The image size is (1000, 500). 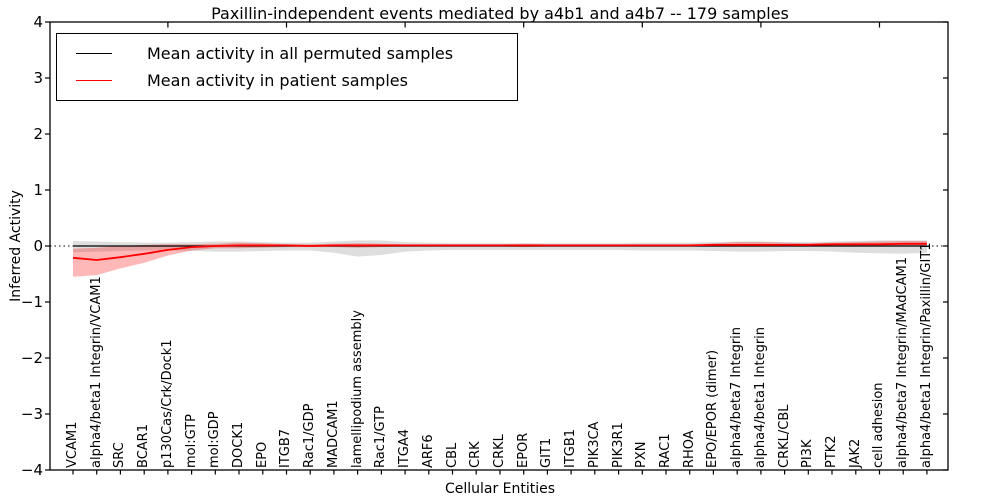 I want to click on x-tick-label: EPOR, so click(x=523, y=450).